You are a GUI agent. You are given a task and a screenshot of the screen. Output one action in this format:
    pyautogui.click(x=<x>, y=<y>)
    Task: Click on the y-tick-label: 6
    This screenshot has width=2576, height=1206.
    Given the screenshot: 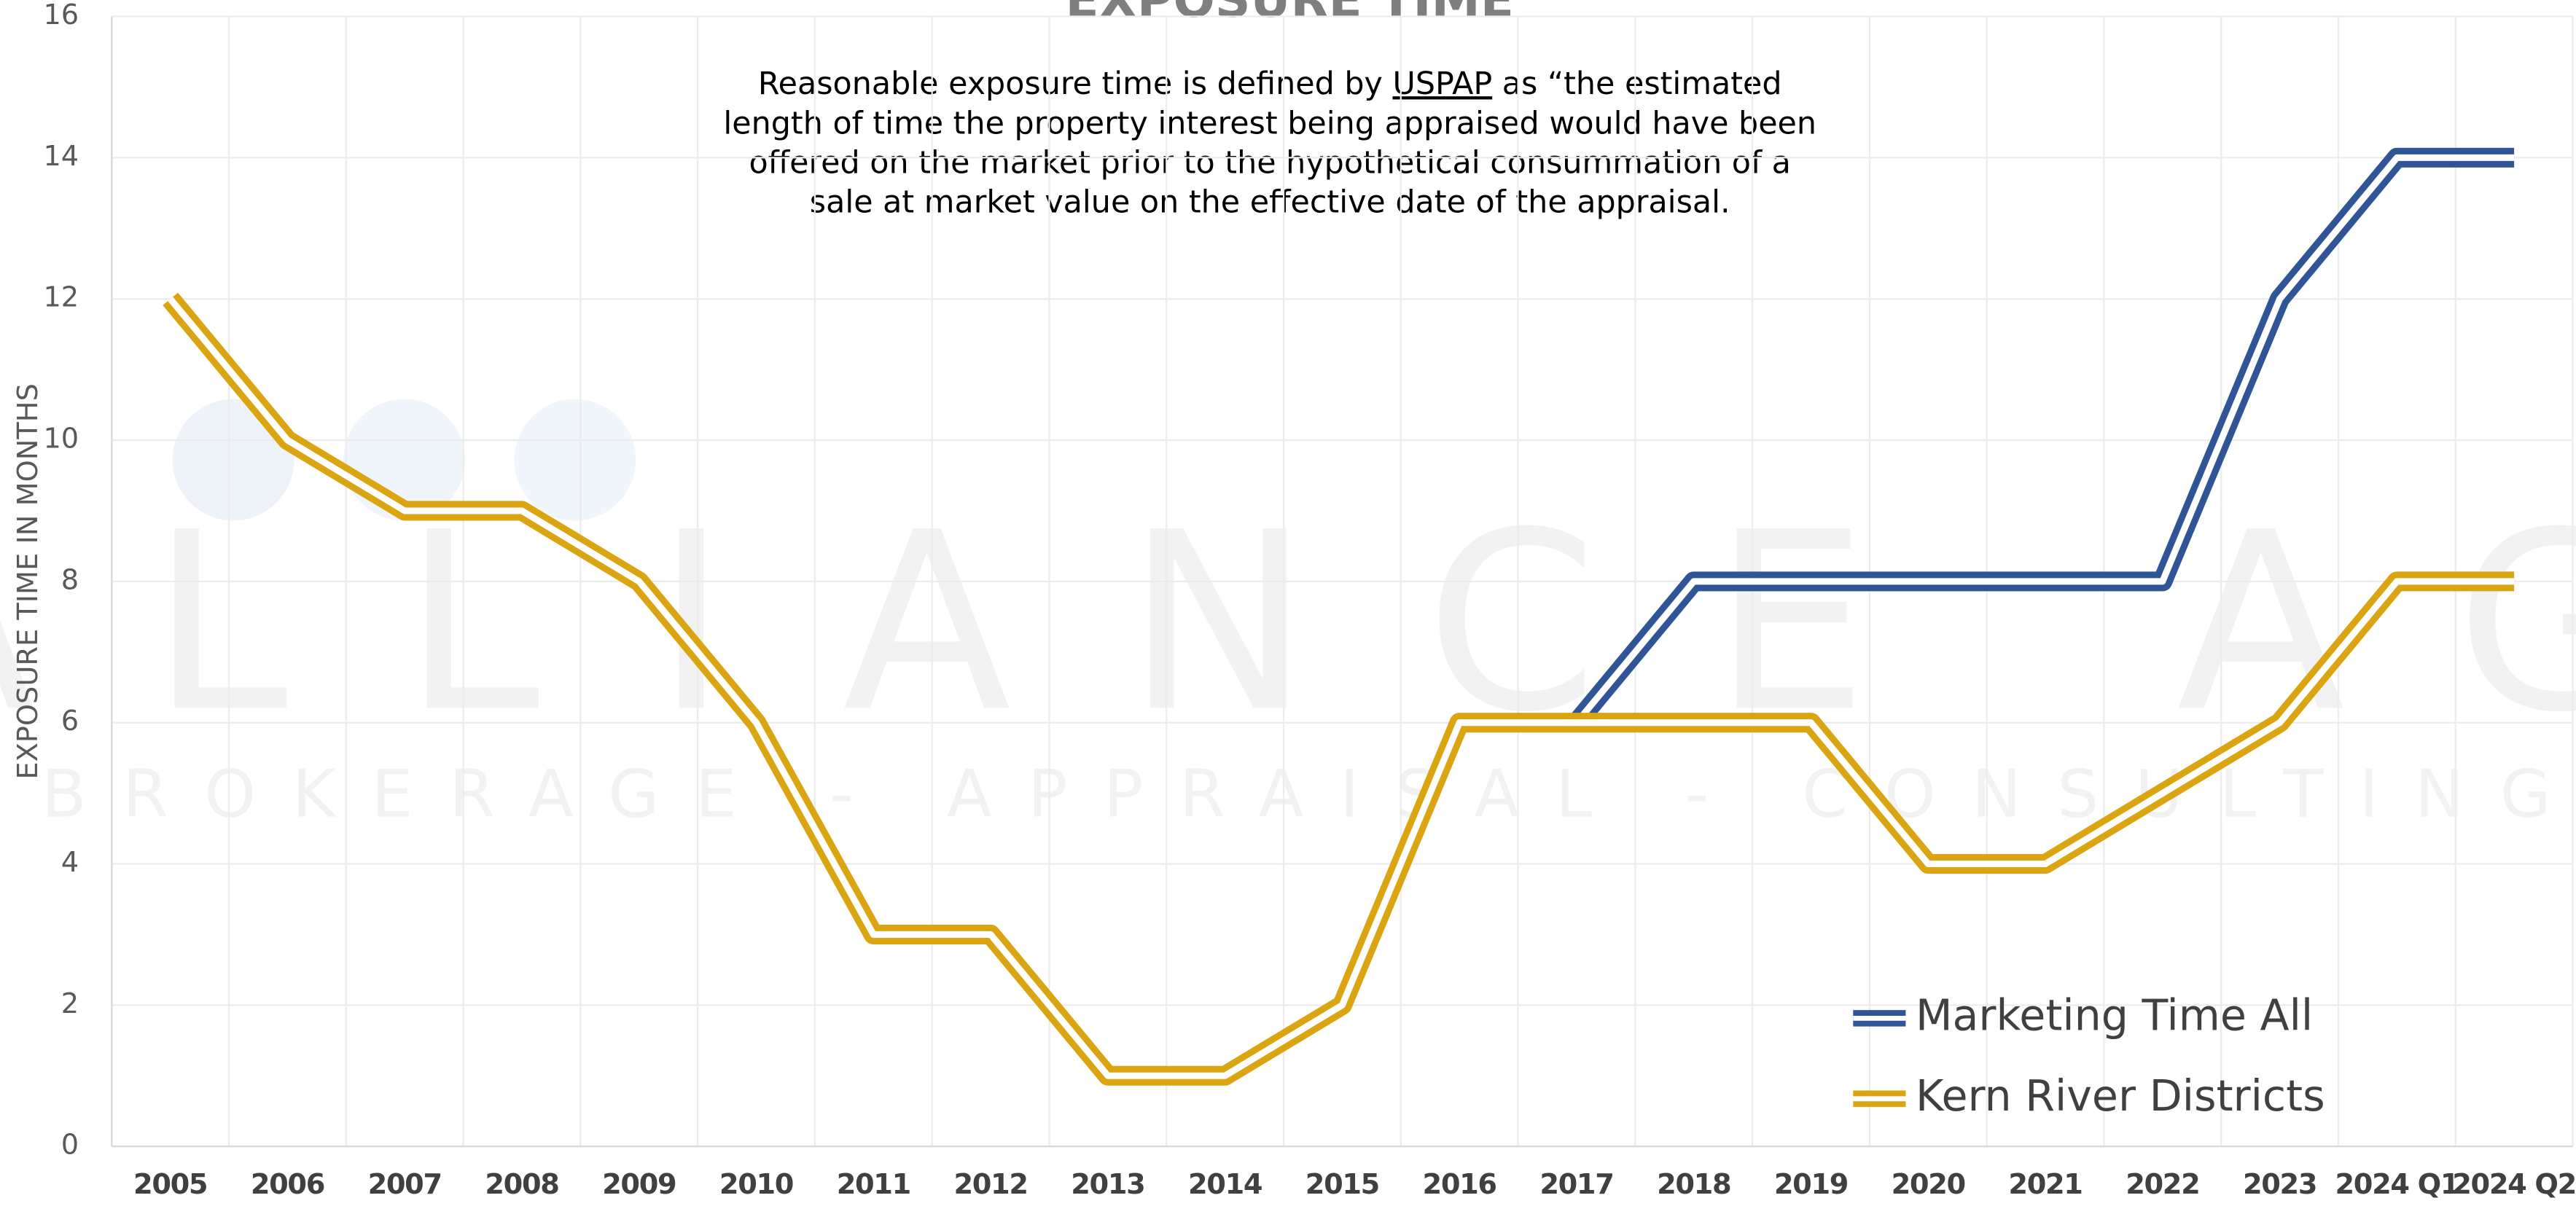 What is the action you would take?
    pyautogui.click(x=70, y=721)
    